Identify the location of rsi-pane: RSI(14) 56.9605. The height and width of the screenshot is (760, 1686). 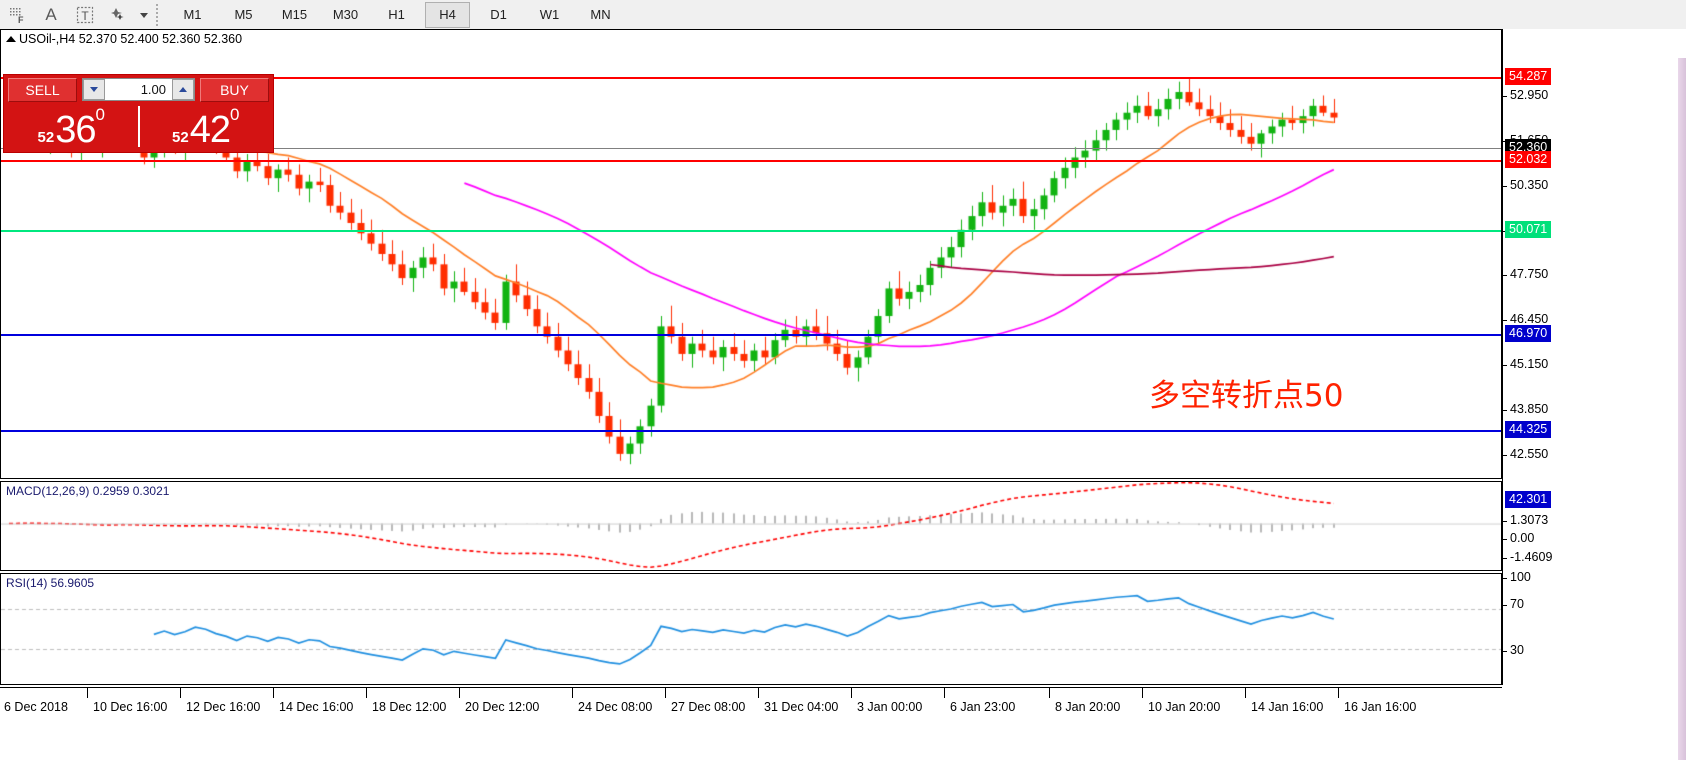
(751, 629).